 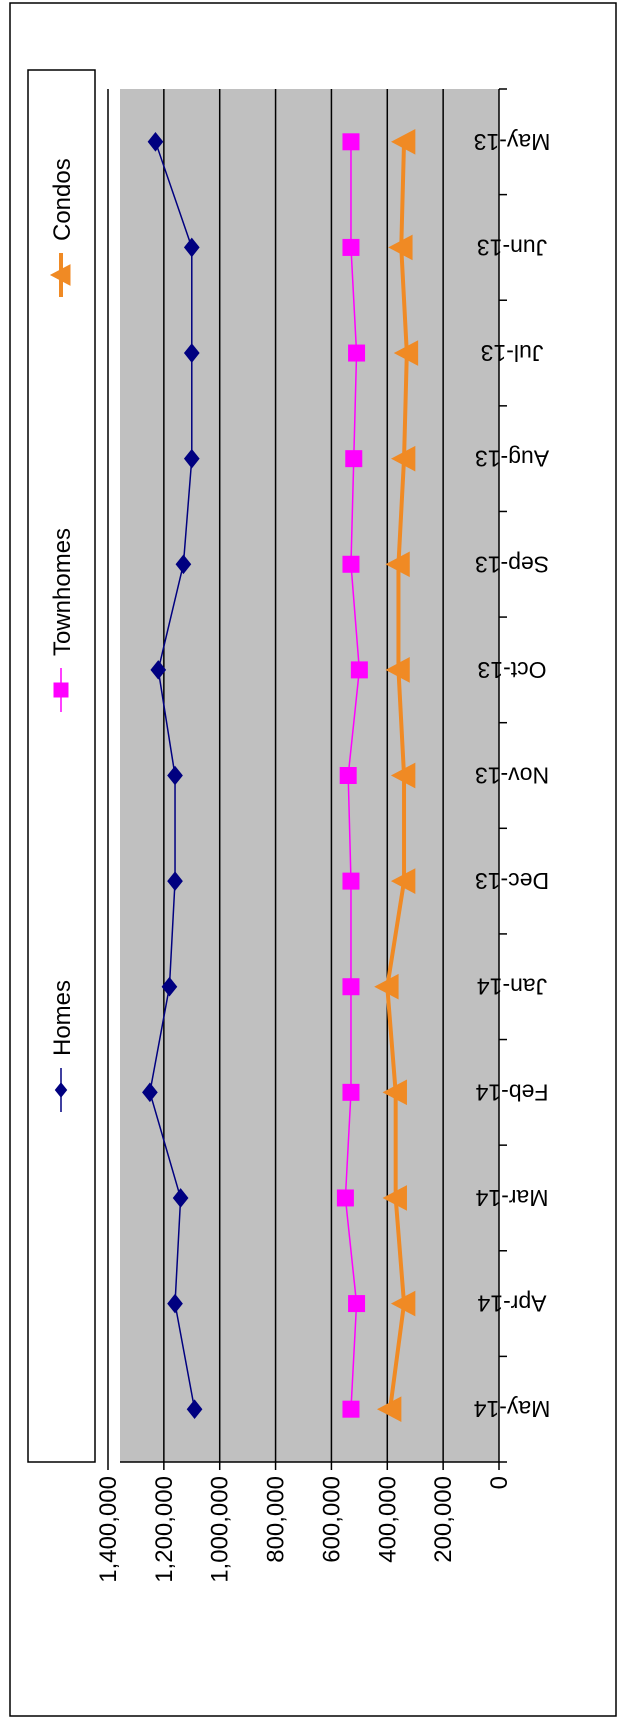 I want to click on legend-entry: Condos, so click(x=62, y=227).